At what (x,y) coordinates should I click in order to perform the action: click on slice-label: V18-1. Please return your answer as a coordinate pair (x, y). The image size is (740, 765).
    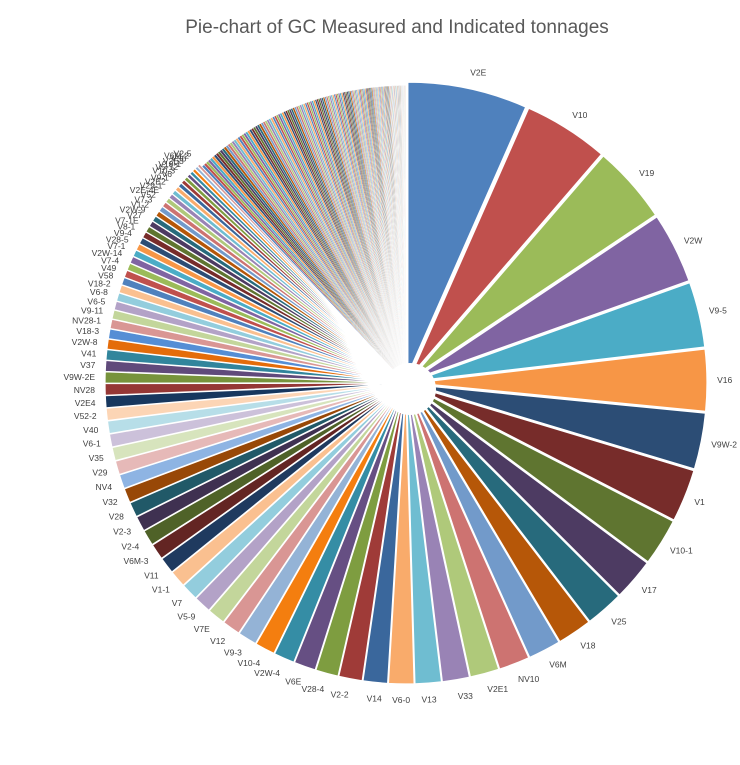
    Looking at the image, I should click on (169, 164).